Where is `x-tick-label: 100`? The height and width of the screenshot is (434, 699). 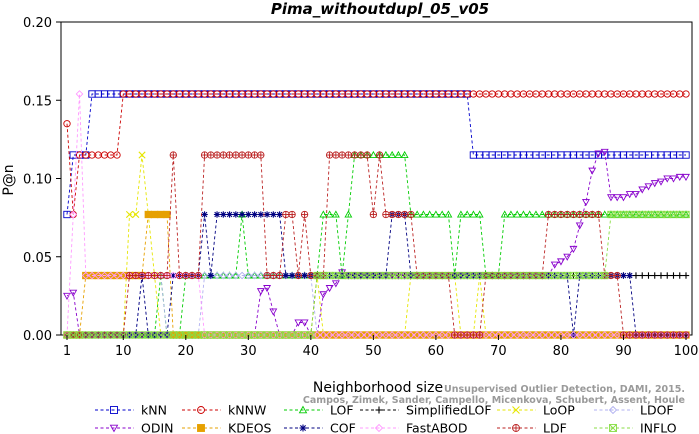 x-tick-label: 100 is located at coordinates (686, 351).